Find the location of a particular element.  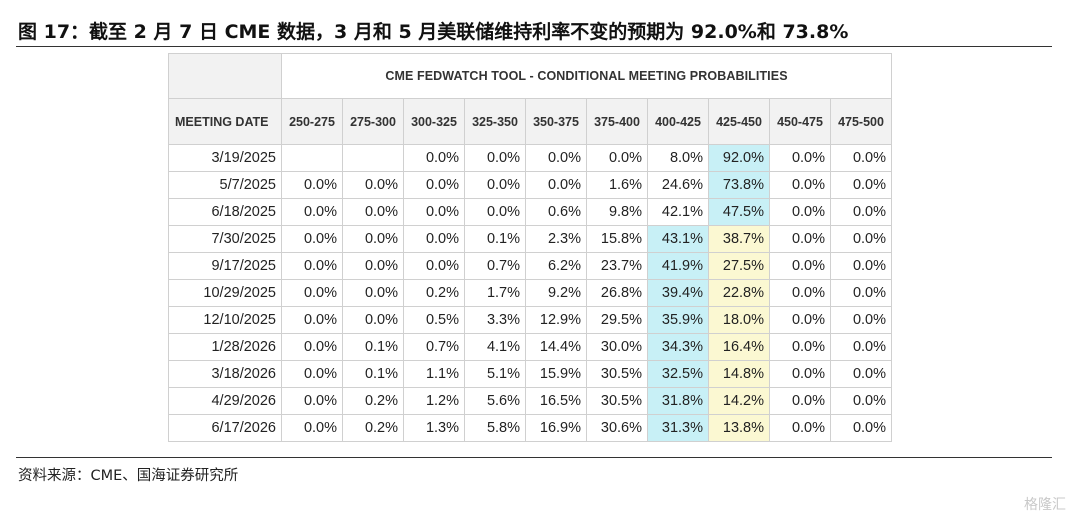

table-corner is located at coordinates (225, 76).